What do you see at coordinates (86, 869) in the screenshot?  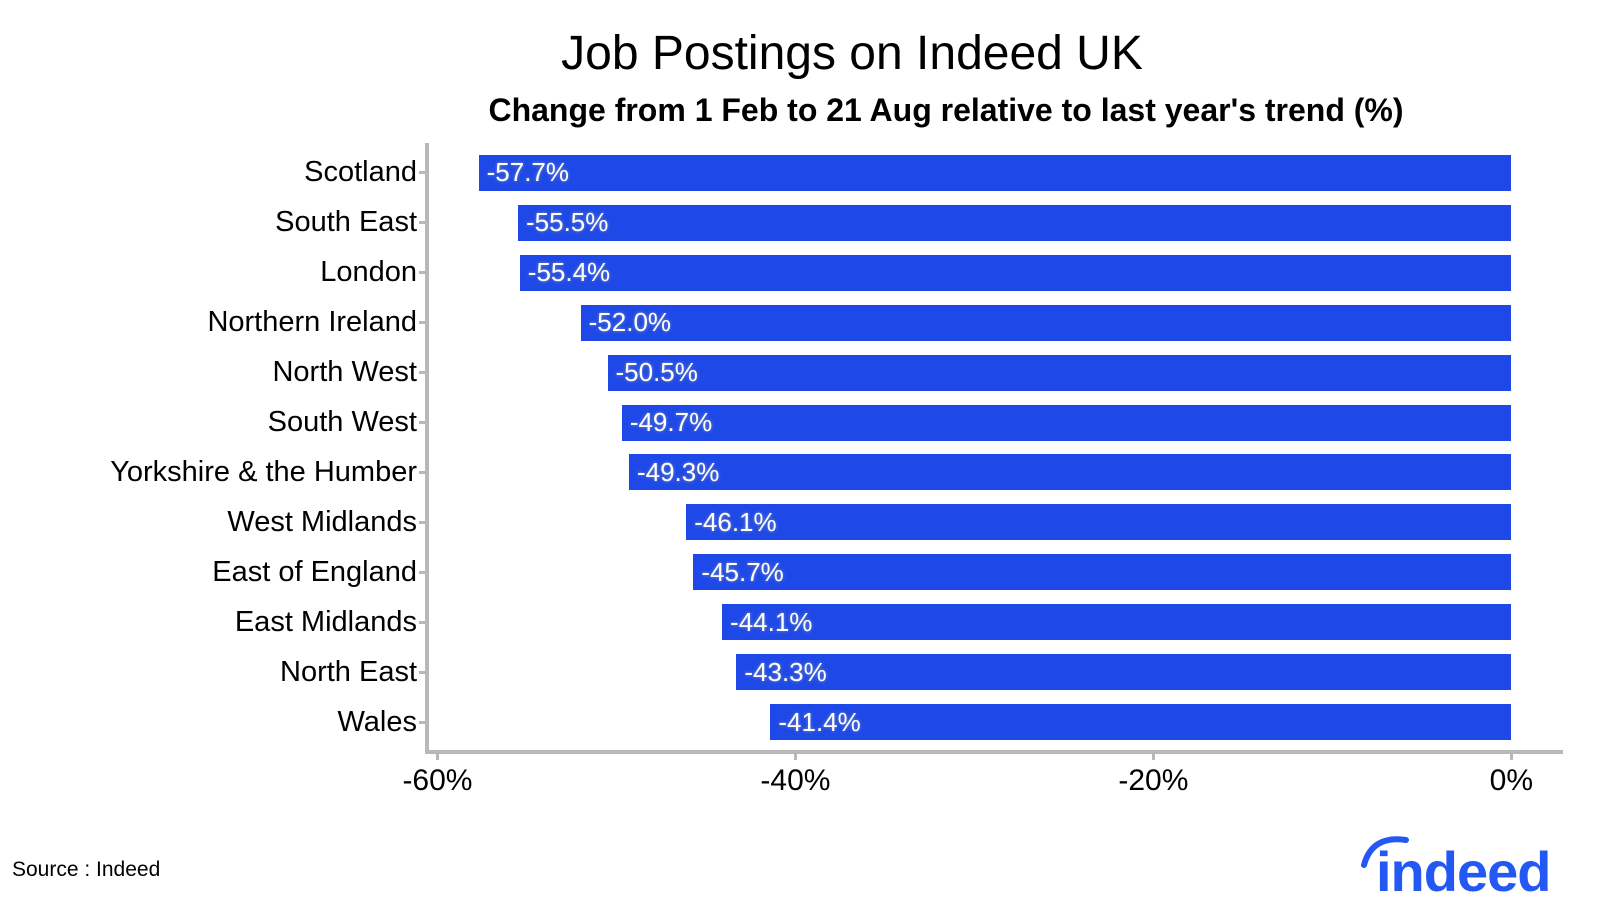 I see `source-caption: Source : Indeed` at bounding box center [86, 869].